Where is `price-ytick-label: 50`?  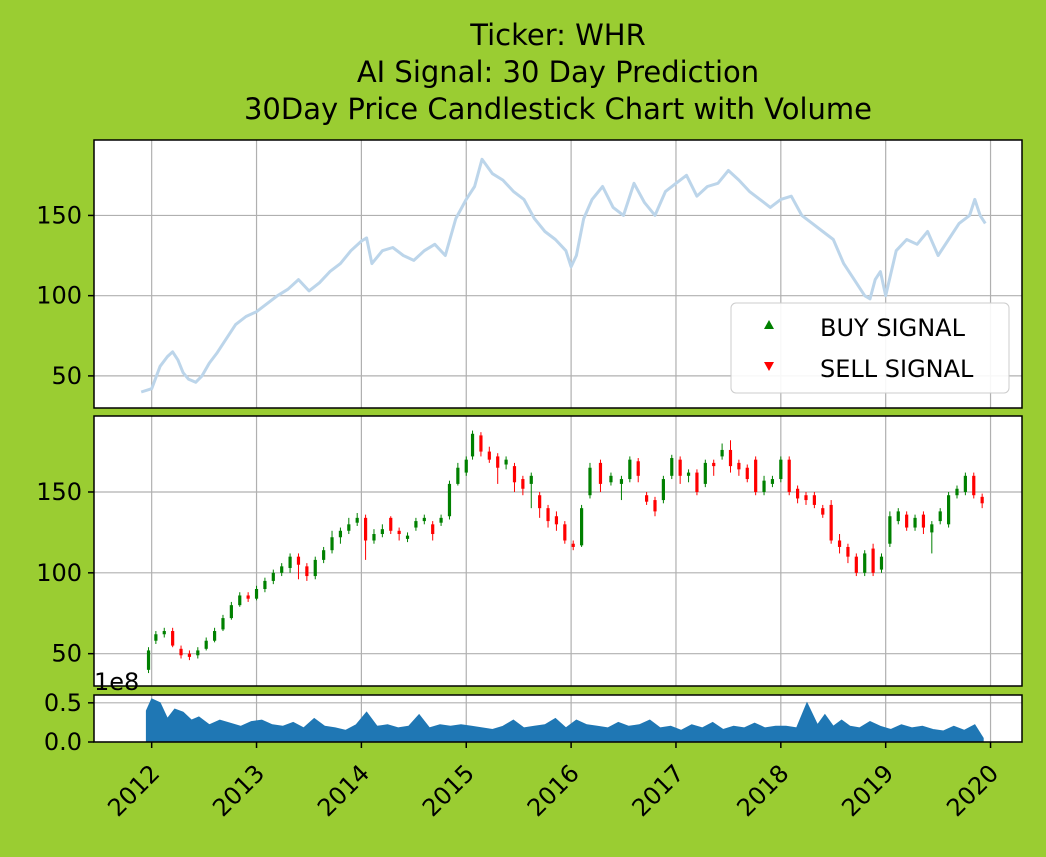 price-ytick-label: 50 is located at coordinates (66, 376).